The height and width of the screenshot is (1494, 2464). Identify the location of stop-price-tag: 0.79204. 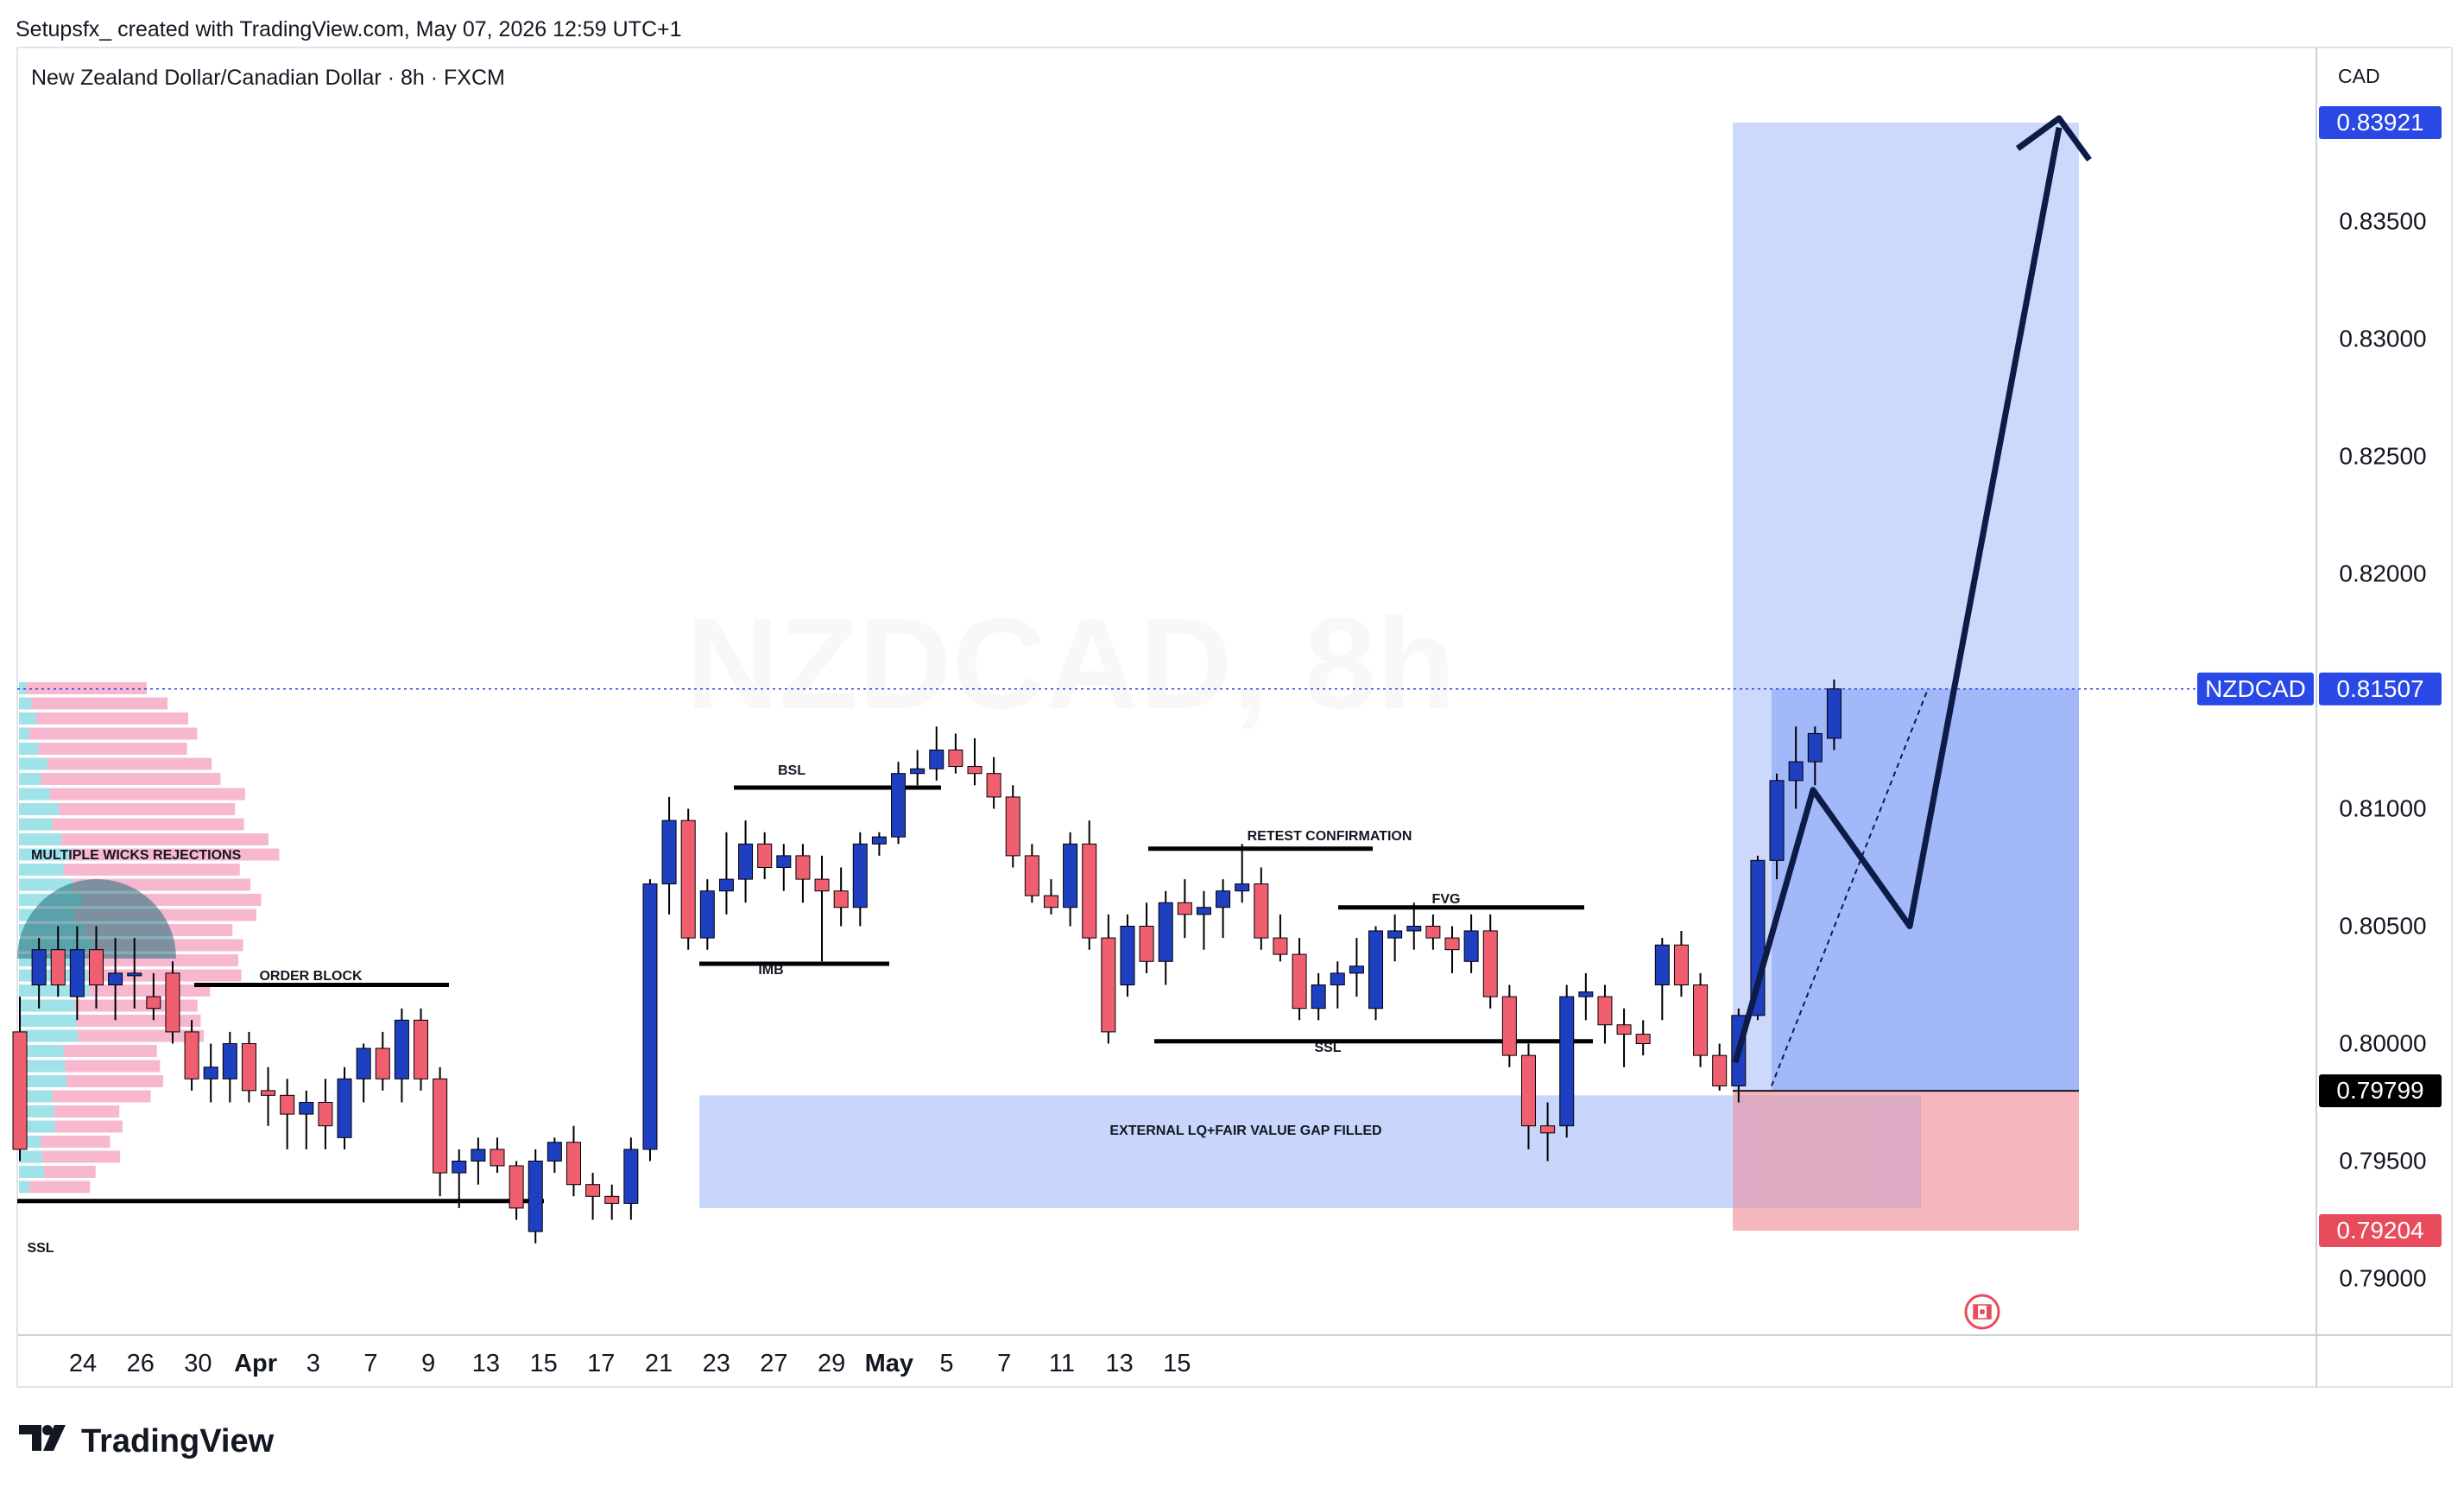
(2379, 1230).